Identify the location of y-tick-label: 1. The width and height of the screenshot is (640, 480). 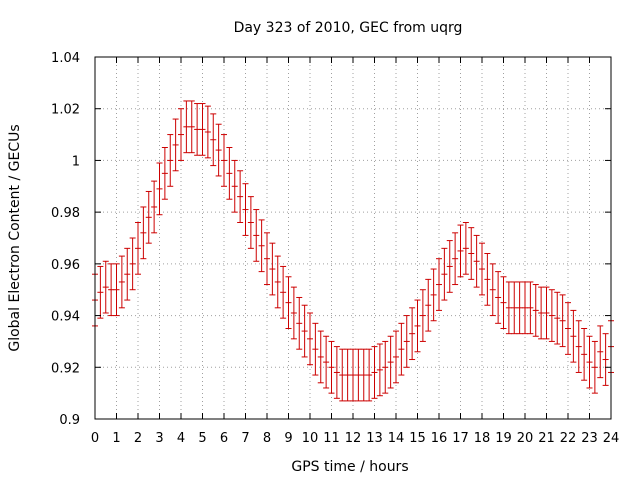
(76, 161).